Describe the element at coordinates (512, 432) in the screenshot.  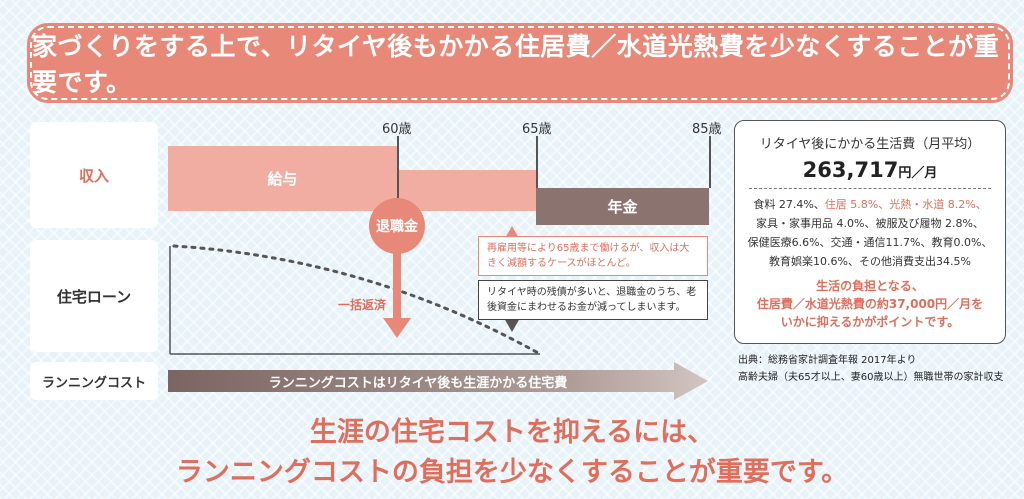
I see `conclusion-line-1: 生涯の住宅コストを抑えるには、` at that location.